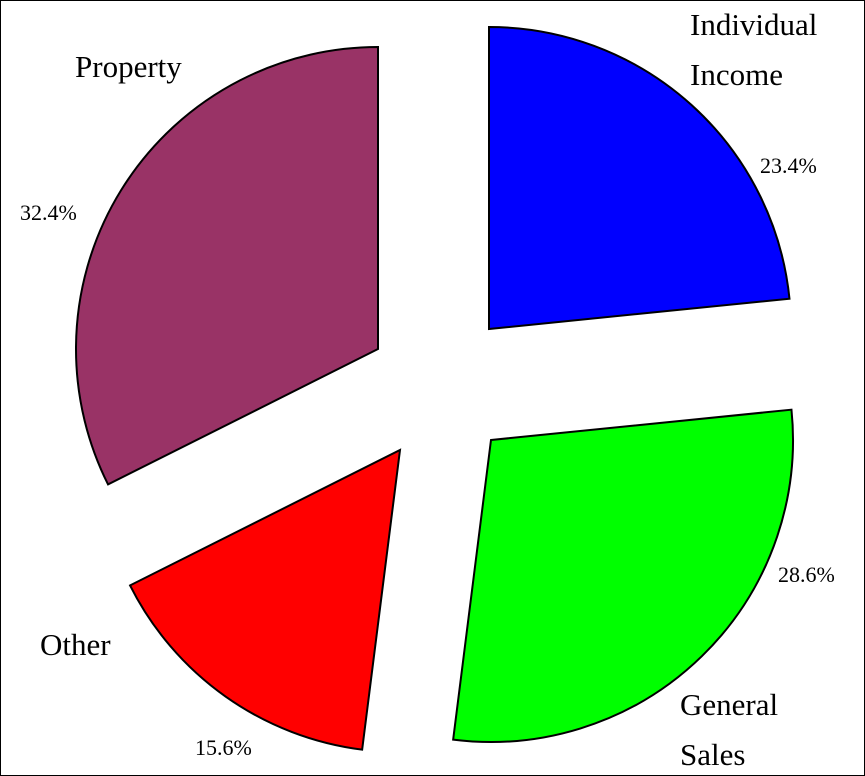  Describe the element at coordinates (757, 49) in the screenshot. I see `slice-label: Individual Income` at that location.